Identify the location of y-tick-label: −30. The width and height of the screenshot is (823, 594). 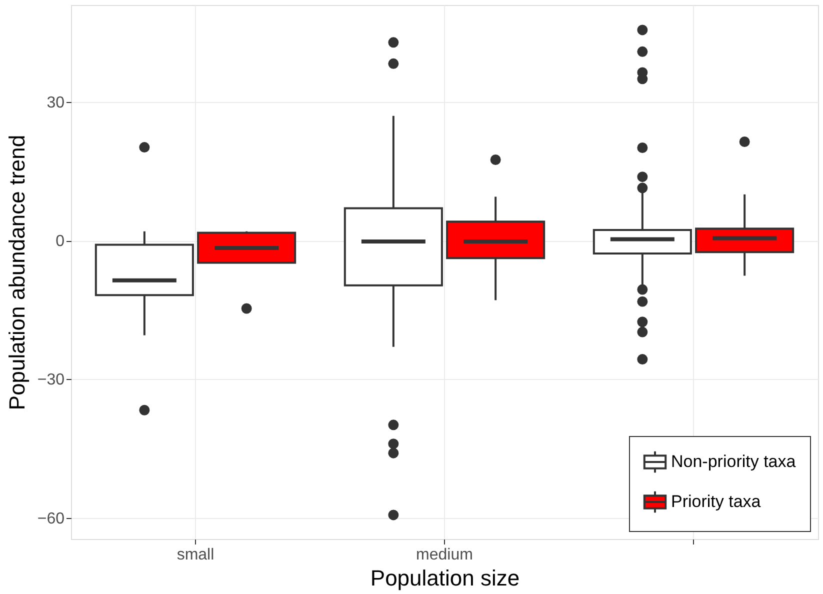
(51, 380).